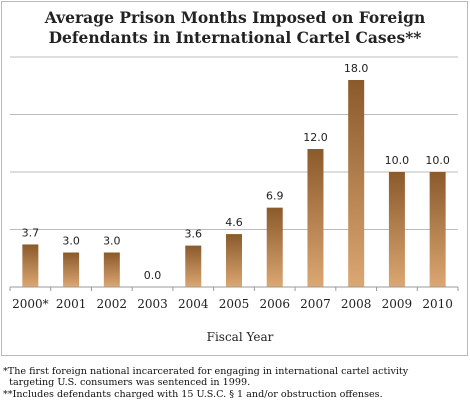  What do you see at coordinates (234, 222) in the screenshot?
I see `data-label-2005: 4.6` at bounding box center [234, 222].